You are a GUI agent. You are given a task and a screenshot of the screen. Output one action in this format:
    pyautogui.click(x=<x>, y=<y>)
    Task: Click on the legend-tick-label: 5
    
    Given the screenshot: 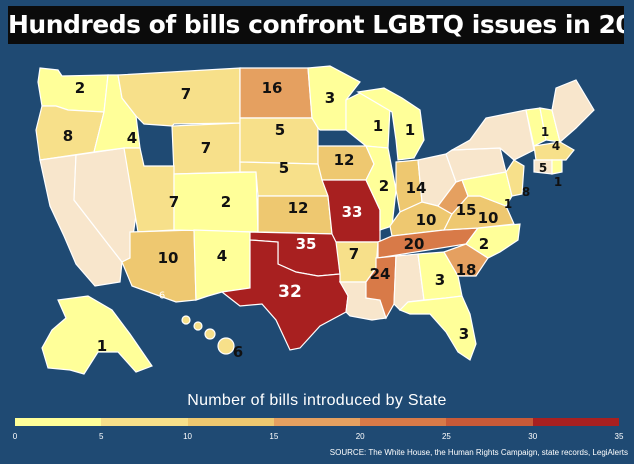 What is the action you would take?
    pyautogui.click(x=101, y=436)
    